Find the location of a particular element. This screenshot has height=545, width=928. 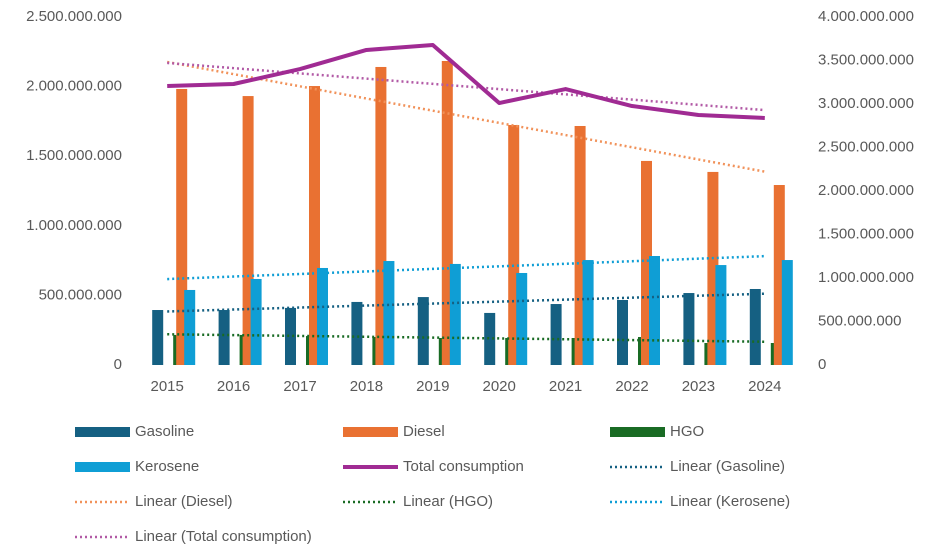

y2-tick-label: 3.500.000.000 is located at coordinates (866, 59).